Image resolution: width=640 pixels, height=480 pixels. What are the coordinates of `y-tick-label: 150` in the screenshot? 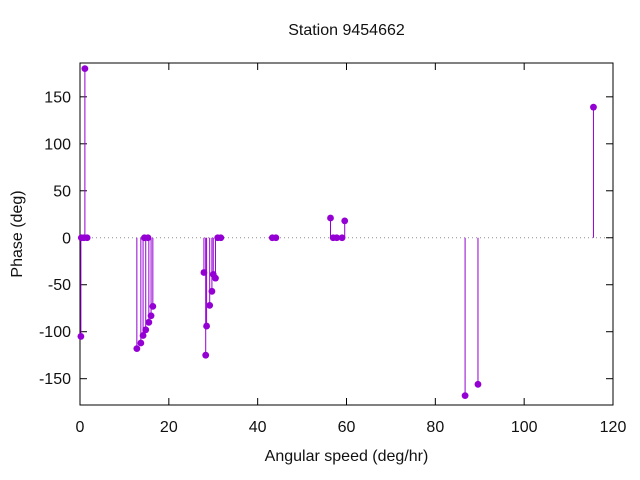 It's located at (57, 97).